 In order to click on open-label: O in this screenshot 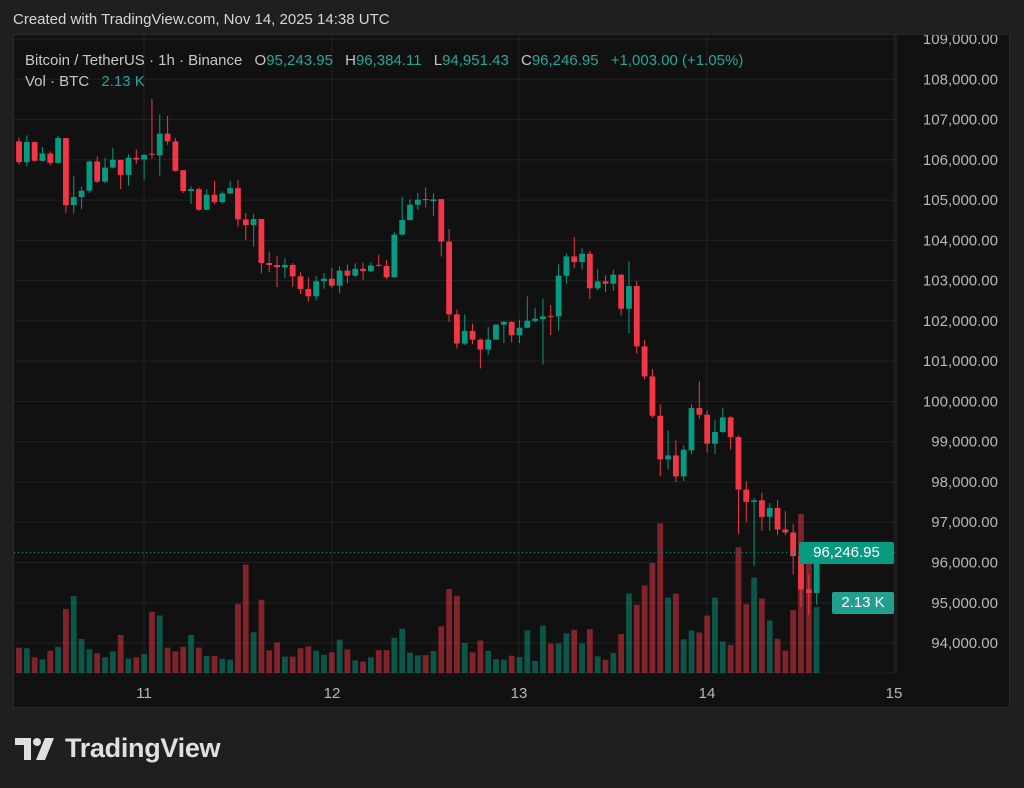, I will do `click(260, 60)`.